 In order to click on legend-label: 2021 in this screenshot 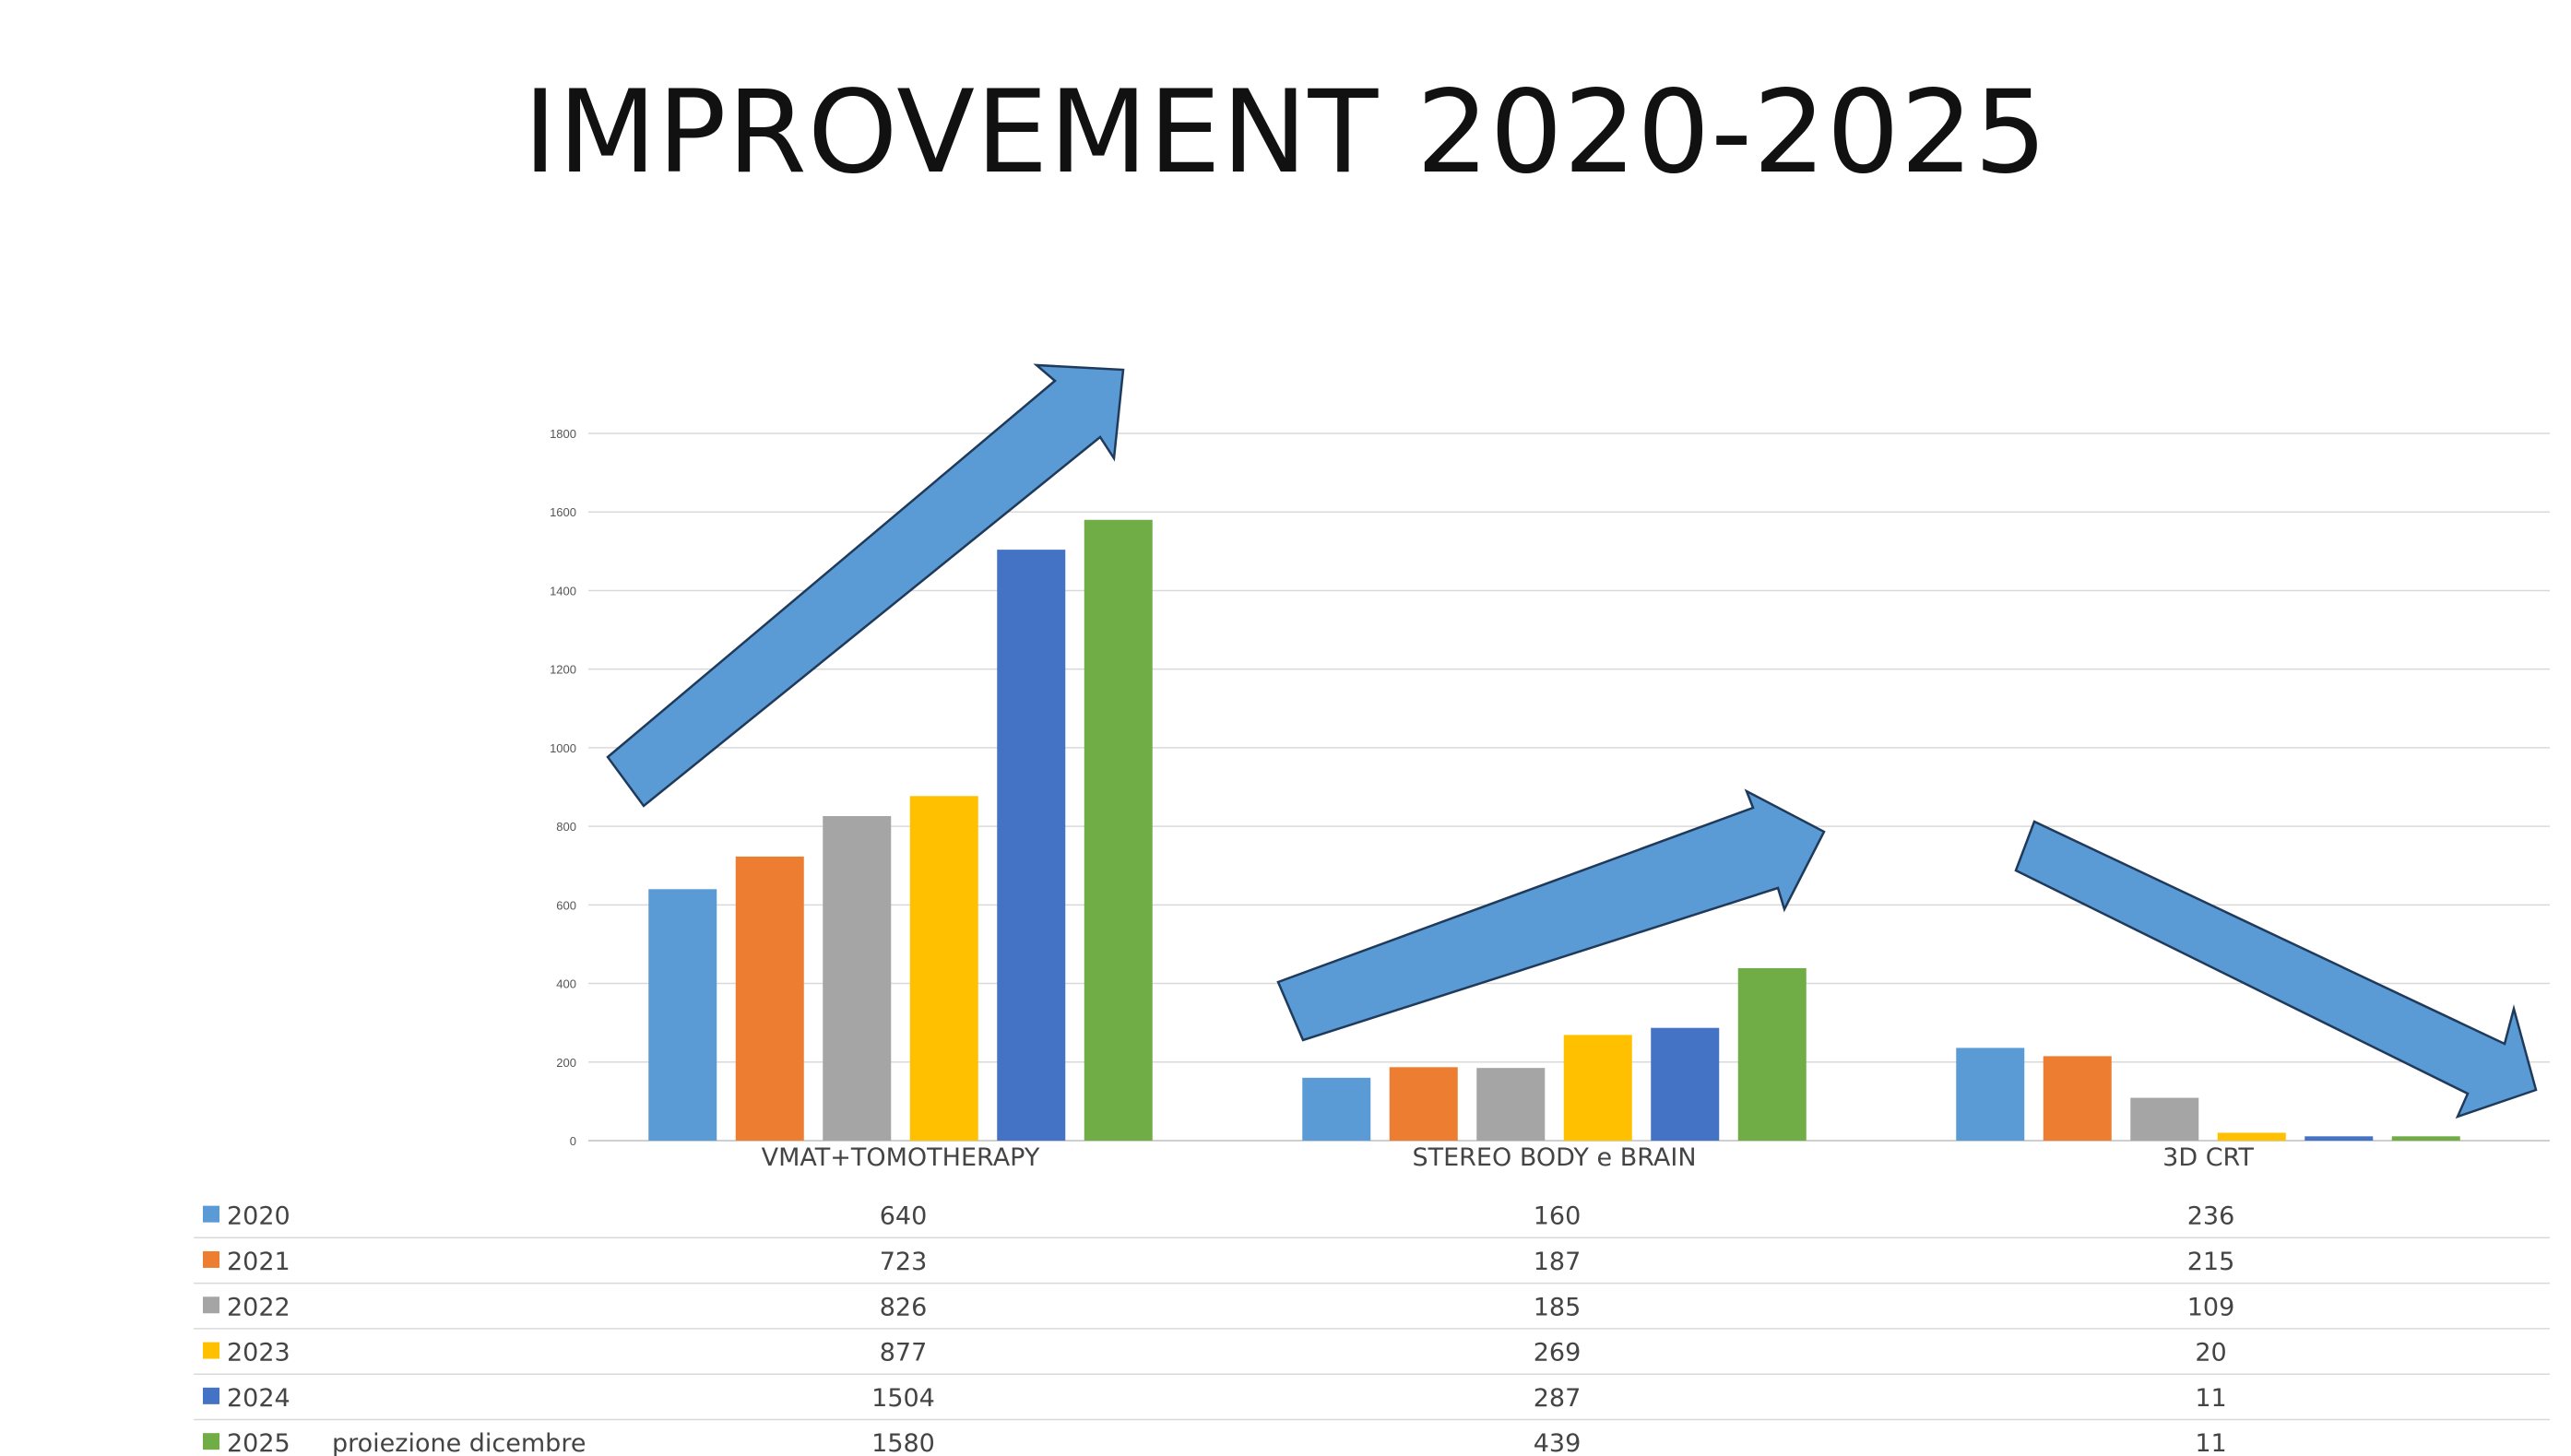, I will do `click(258, 1262)`.